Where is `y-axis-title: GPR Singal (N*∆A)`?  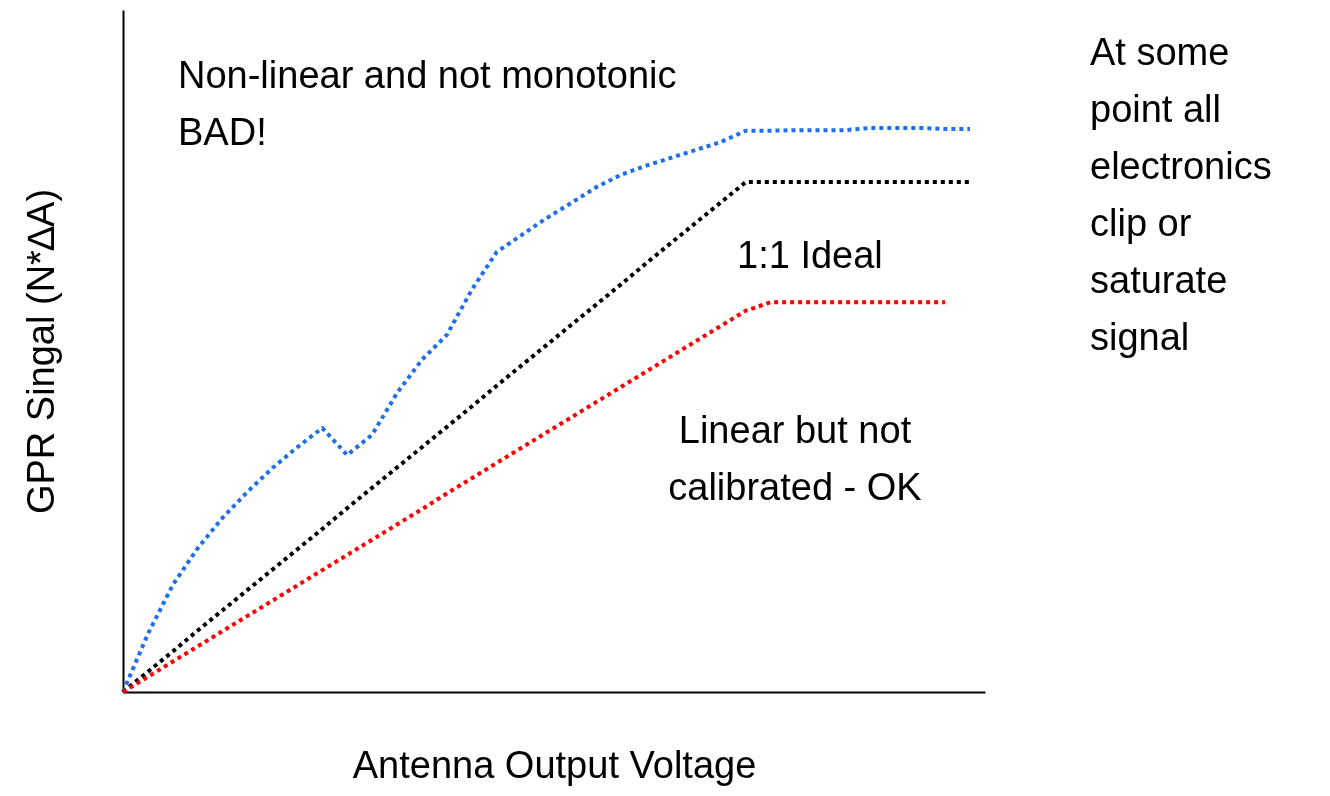 y-axis-title: GPR Singal (N*∆A) is located at coordinates (40, 351).